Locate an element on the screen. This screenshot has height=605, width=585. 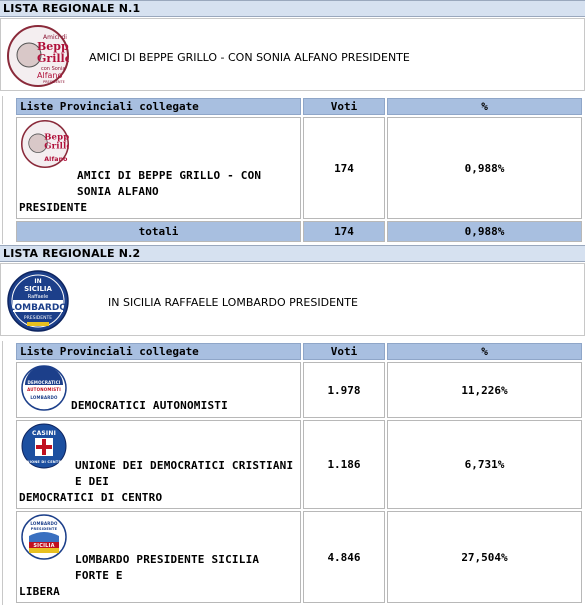
pct-cell: 0,988% is located at coordinates (484, 168).